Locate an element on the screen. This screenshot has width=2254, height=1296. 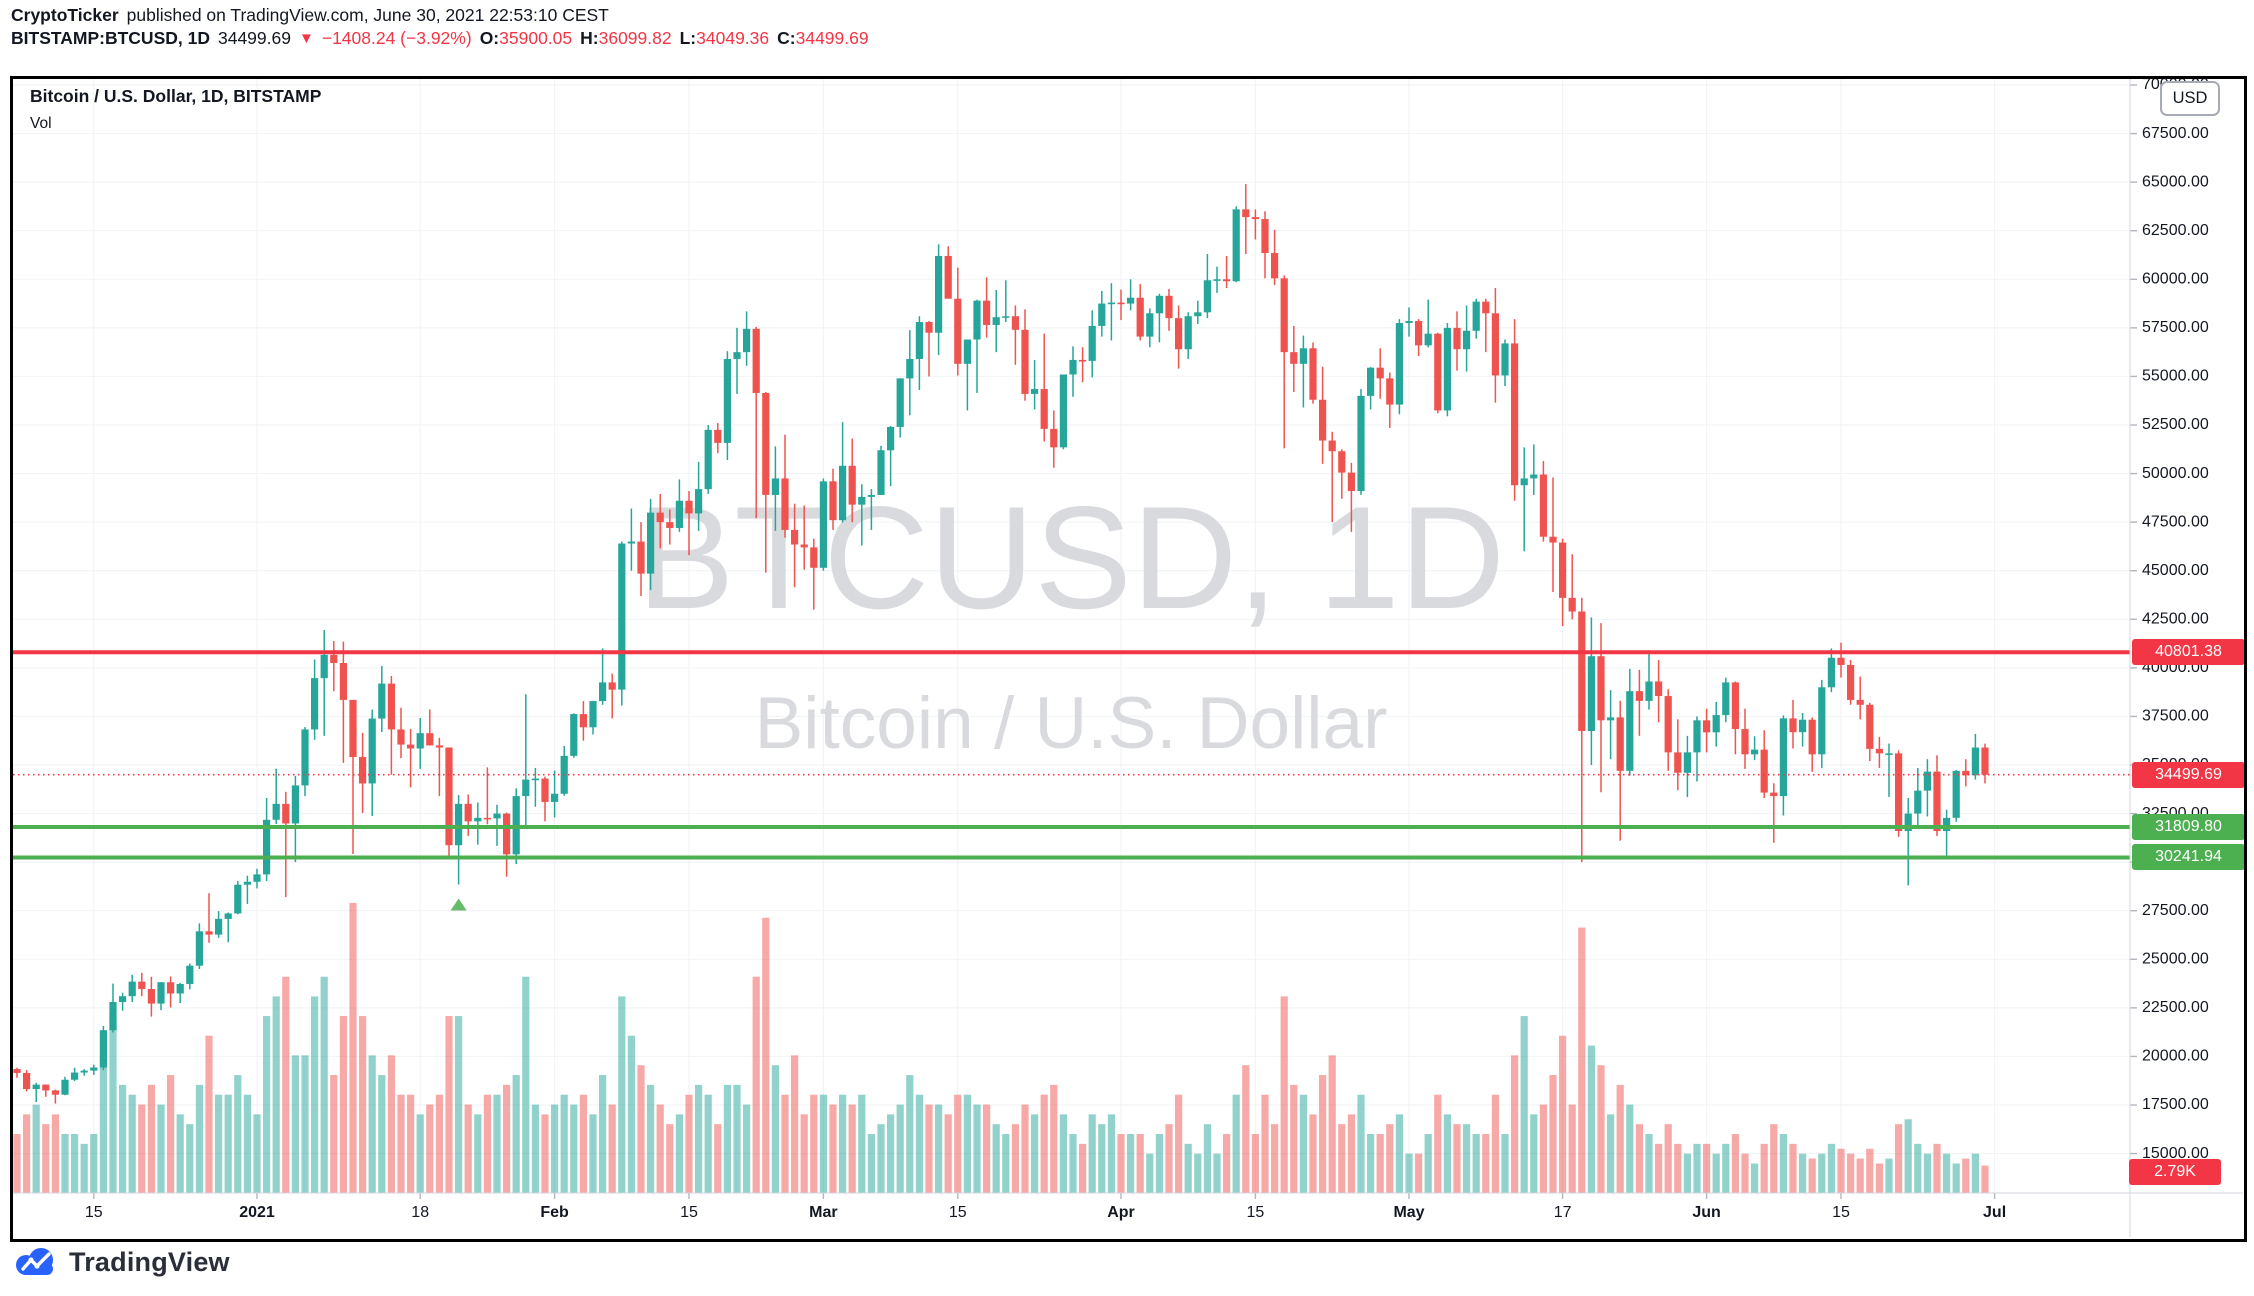
legend-title: Bitcoin / U.S. Dollar, 1D, BITSTAMP is located at coordinates (176, 96).